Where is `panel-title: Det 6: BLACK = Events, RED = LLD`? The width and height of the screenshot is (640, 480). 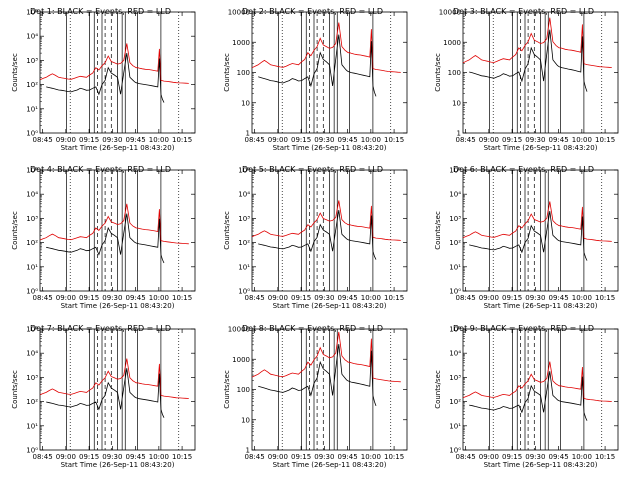
panel-title: Det 6: BLACK = Events, RED = LLD is located at coordinates (523, 169).